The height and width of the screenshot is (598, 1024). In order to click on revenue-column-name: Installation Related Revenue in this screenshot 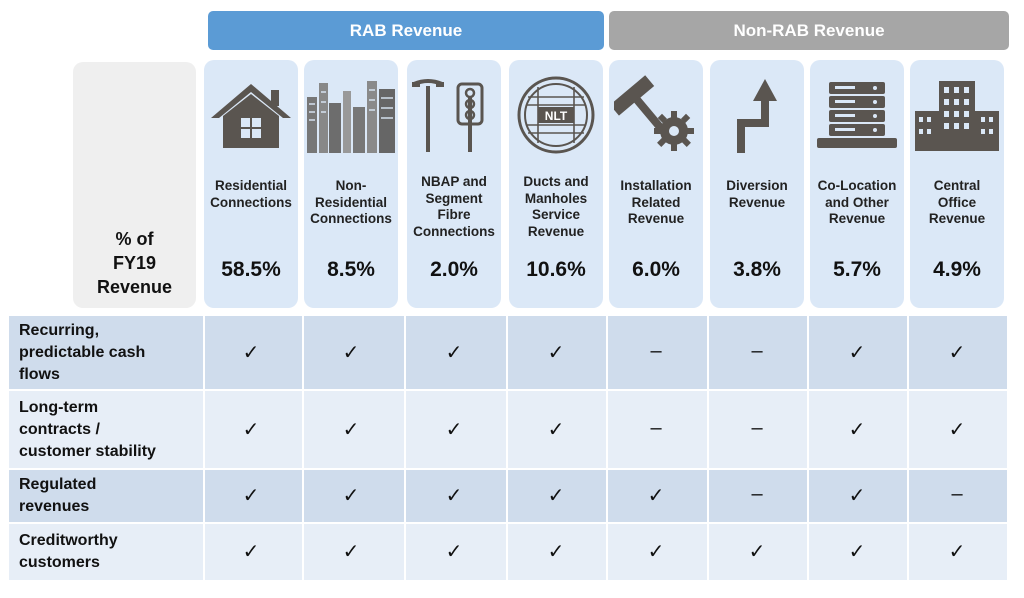, I will do `click(656, 203)`.